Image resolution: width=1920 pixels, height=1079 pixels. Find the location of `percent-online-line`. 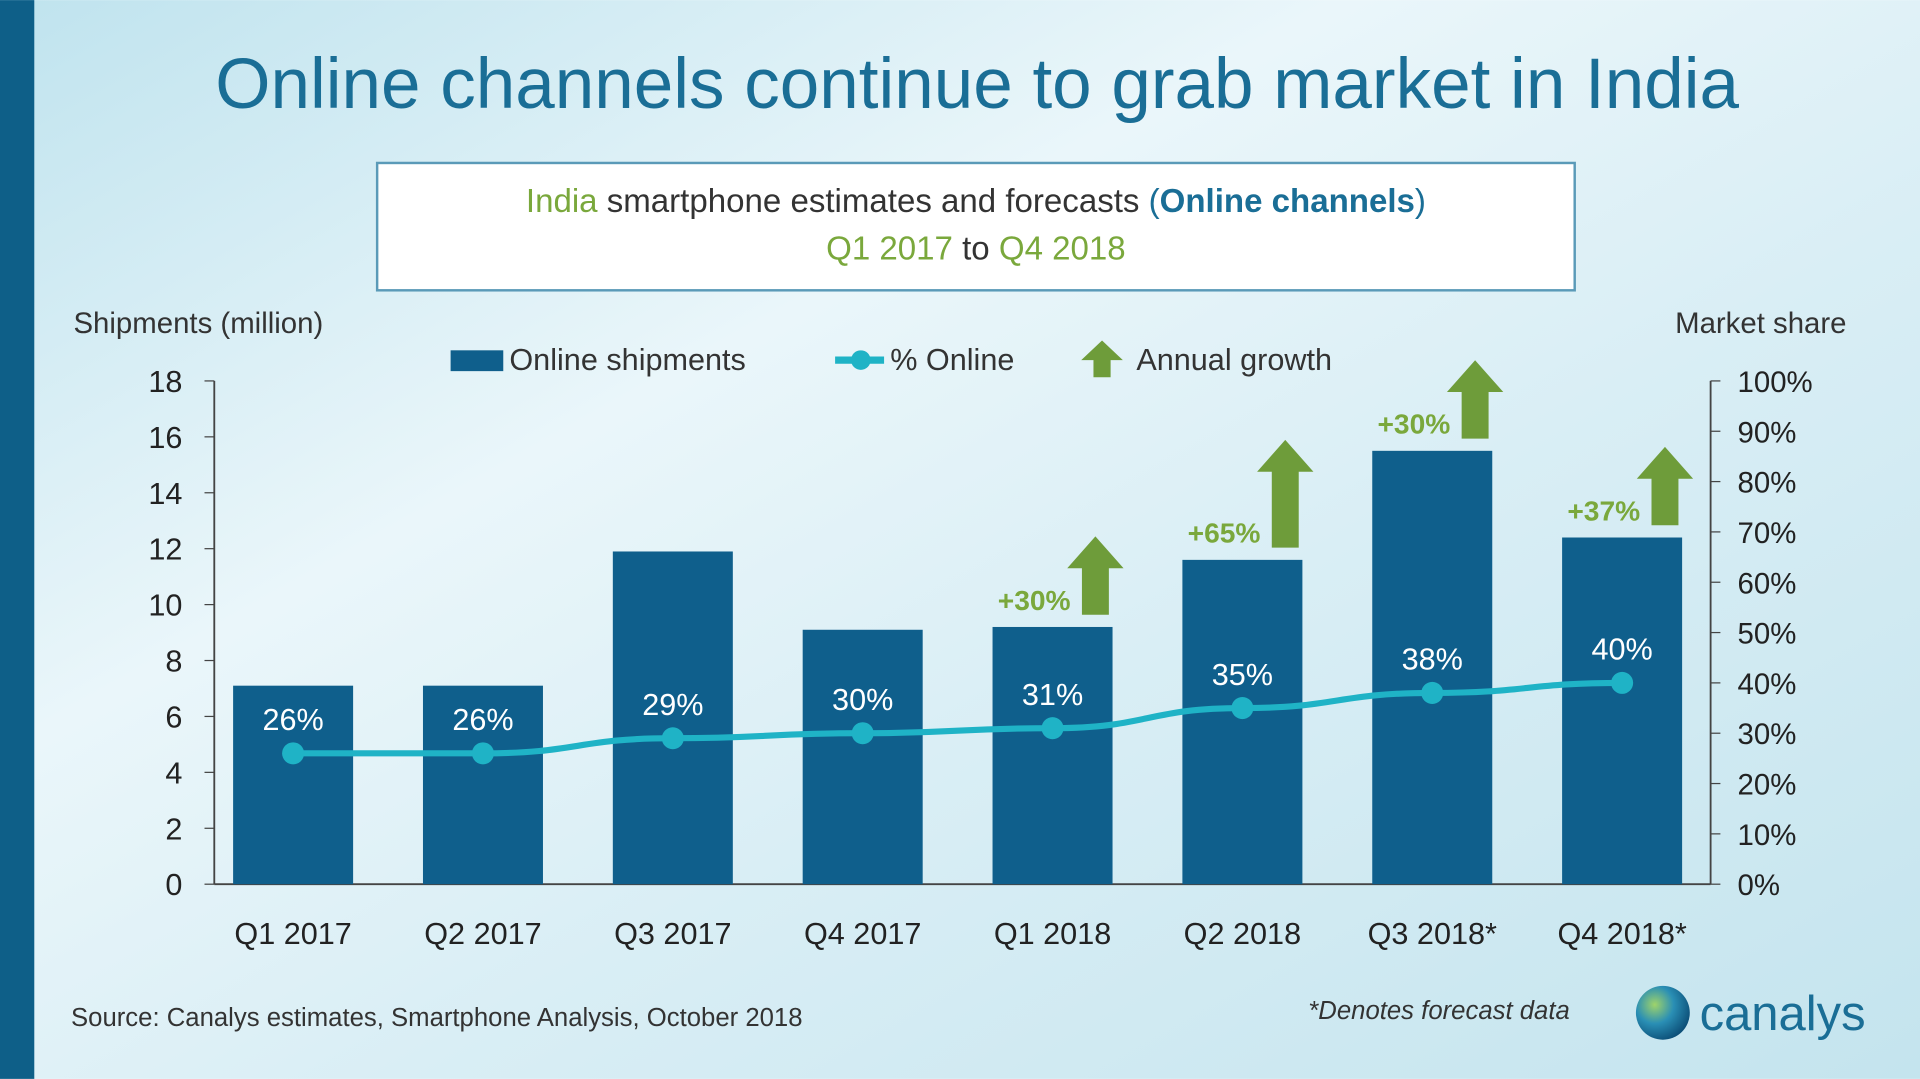

percent-online-line is located at coordinates (958, 718).